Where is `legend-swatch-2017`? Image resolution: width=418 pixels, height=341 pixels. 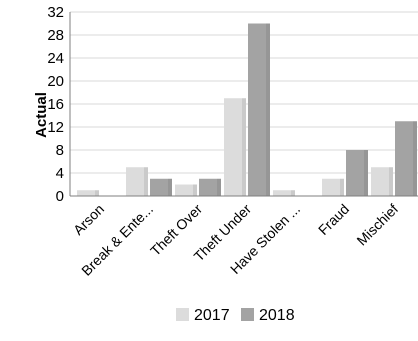 legend-swatch-2017 is located at coordinates (182, 314).